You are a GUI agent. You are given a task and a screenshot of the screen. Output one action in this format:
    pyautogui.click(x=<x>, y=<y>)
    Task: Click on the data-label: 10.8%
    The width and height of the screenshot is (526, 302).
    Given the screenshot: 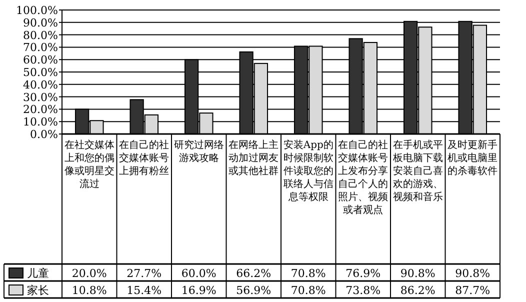 What is the action you would take?
    pyautogui.click(x=89, y=290)
    